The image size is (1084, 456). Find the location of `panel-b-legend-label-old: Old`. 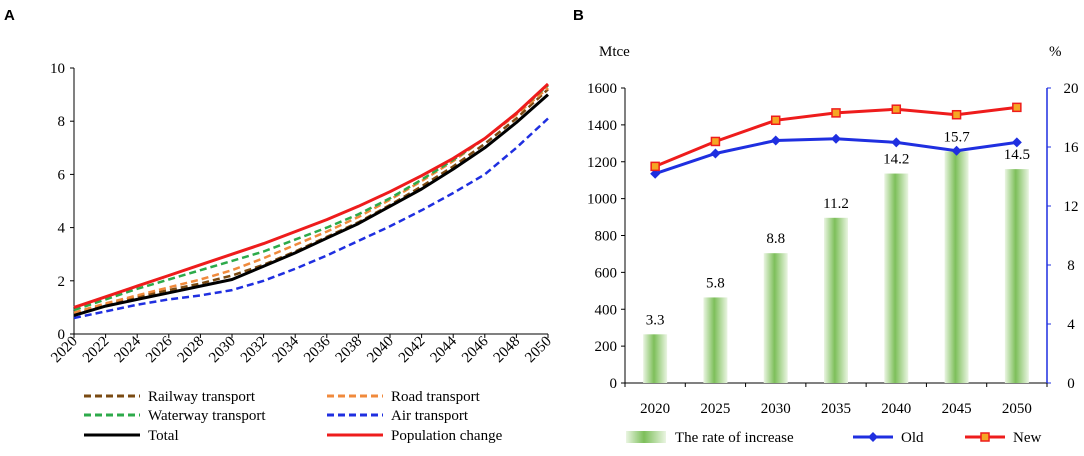

panel-b-legend-label-old: Old is located at coordinates (912, 438).